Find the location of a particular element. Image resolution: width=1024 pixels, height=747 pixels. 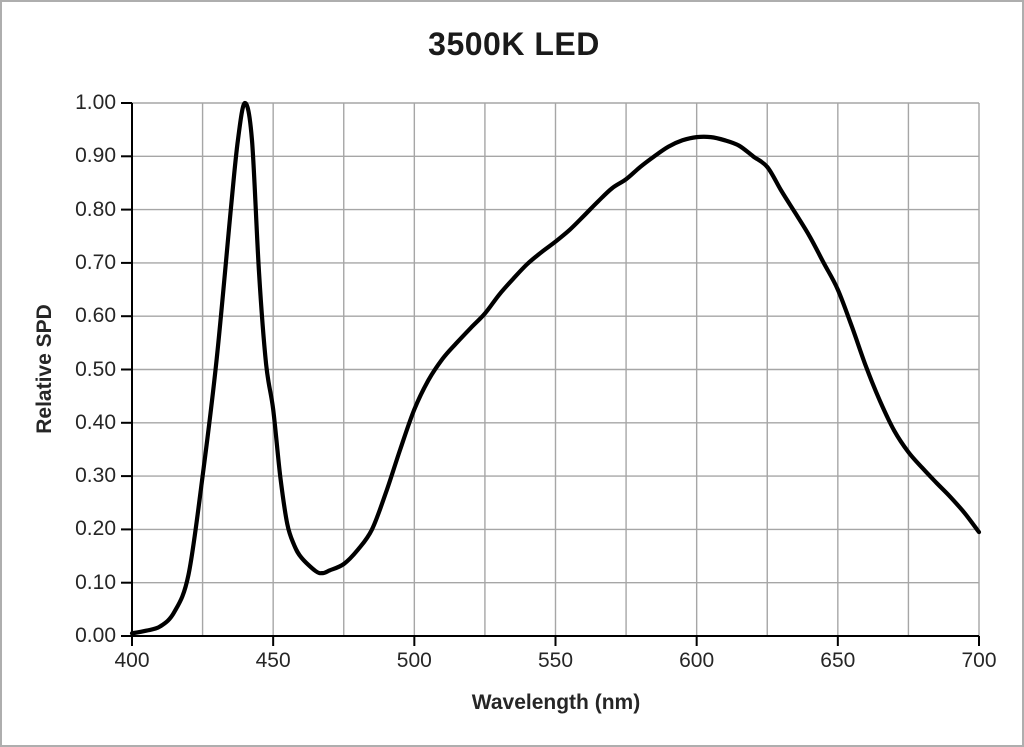

chart-title: 3500K LED is located at coordinates (514, 44).